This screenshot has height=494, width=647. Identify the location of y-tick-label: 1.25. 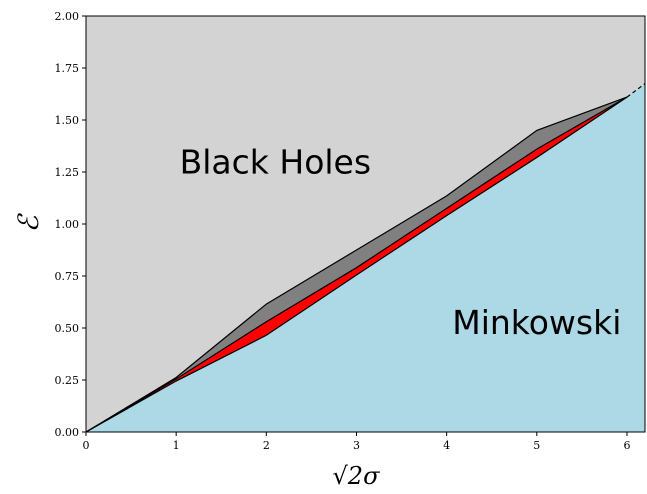
(67, 172).